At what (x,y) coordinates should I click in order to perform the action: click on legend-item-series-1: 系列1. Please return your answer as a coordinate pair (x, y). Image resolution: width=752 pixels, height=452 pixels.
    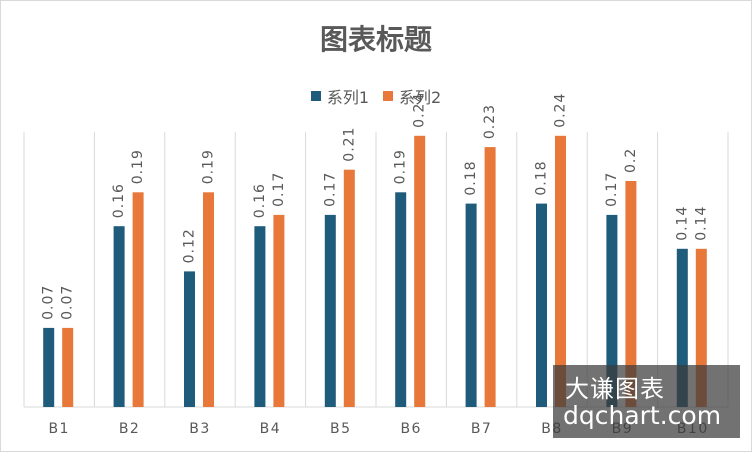
    Looking at the image, I should click on (339, 96).